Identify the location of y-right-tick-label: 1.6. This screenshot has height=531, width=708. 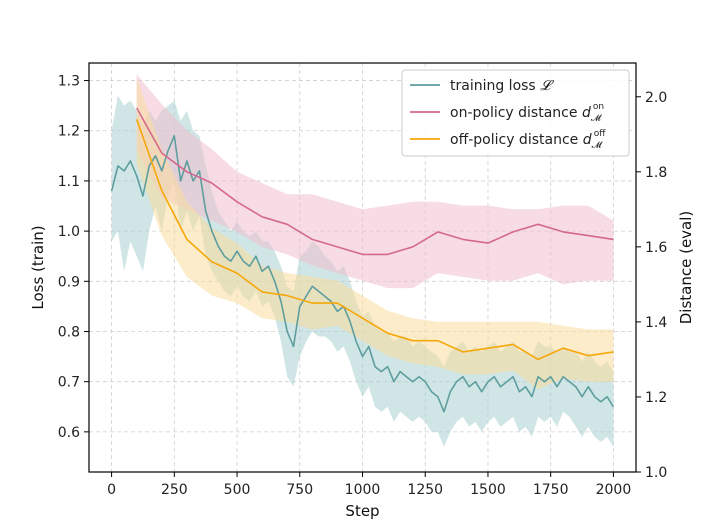
(656, 248).